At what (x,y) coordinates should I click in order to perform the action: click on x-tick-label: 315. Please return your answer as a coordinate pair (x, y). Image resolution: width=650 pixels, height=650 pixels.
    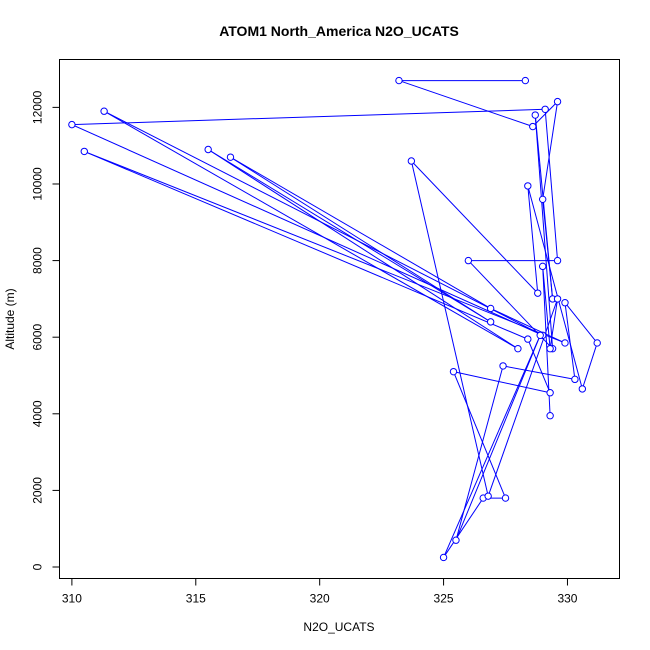
    Looking at the image, I should click on (196, 599).